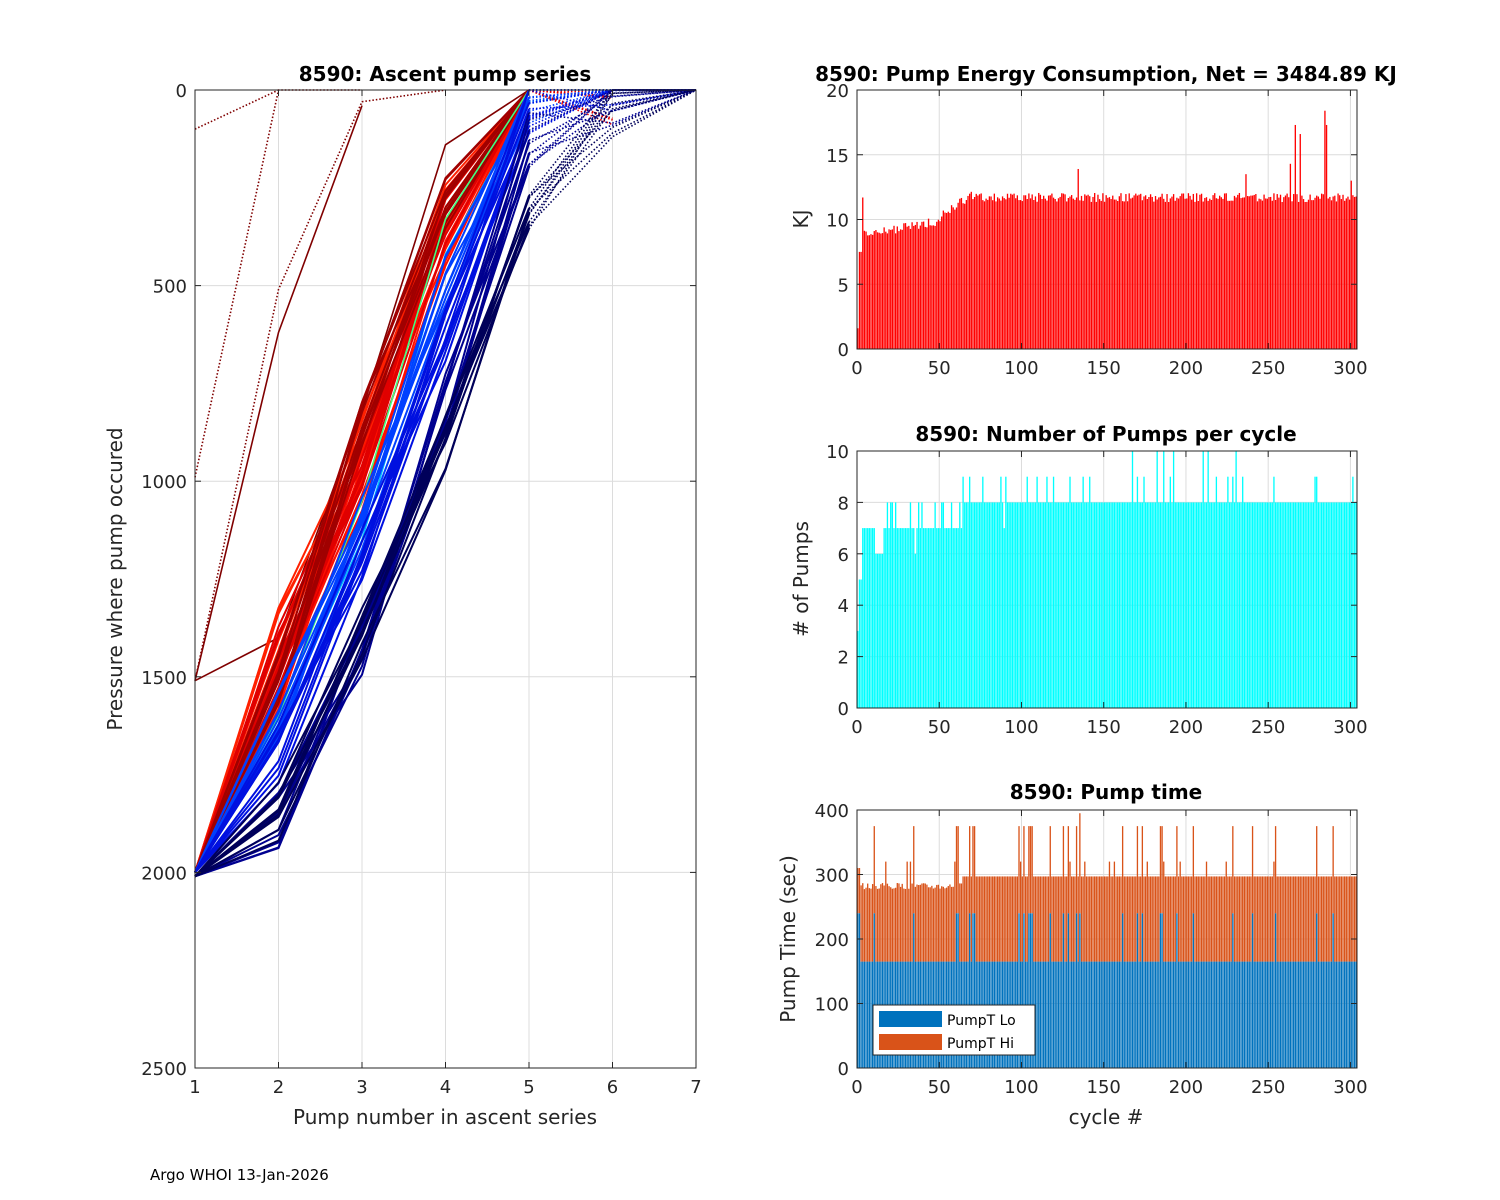 The image size is (1500, 1200). Describe the element at coordinates (445, 1117) in the screenshot. I see `ascent-xlabel: Pump number in ascent series` at that location.